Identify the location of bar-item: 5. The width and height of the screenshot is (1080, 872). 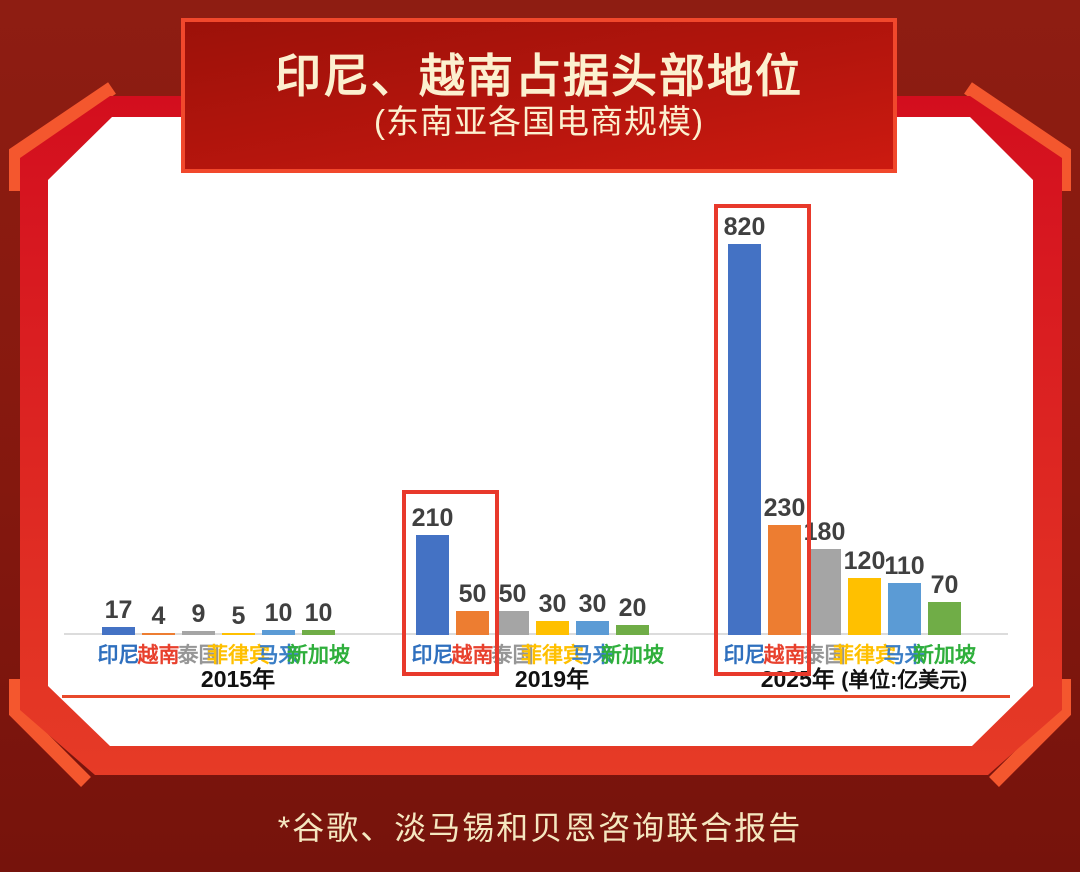
(238, 619).